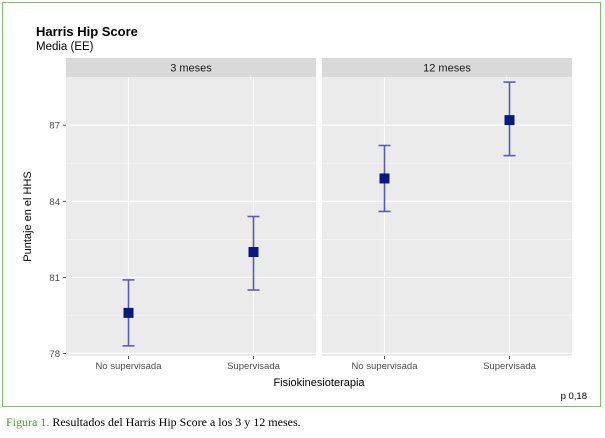  I want to click on chart-subtitle: Media (EE), so click(65, 47).